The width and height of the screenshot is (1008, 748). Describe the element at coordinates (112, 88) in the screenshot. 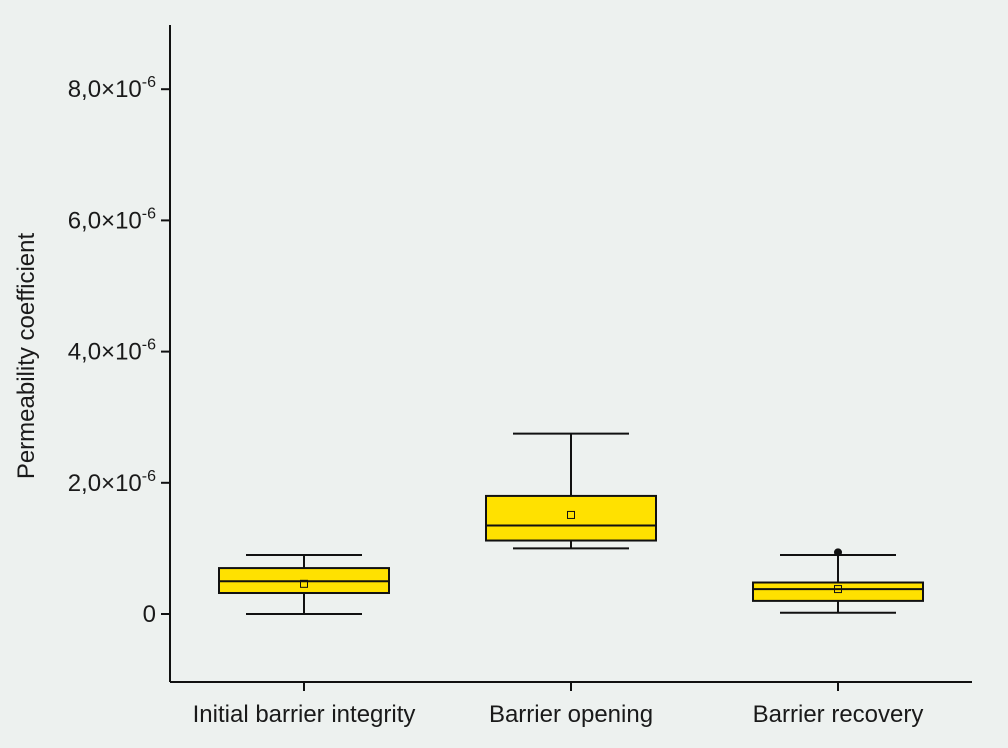

I see `y-tick-label: 8,0×10⁻⁶` at that location.